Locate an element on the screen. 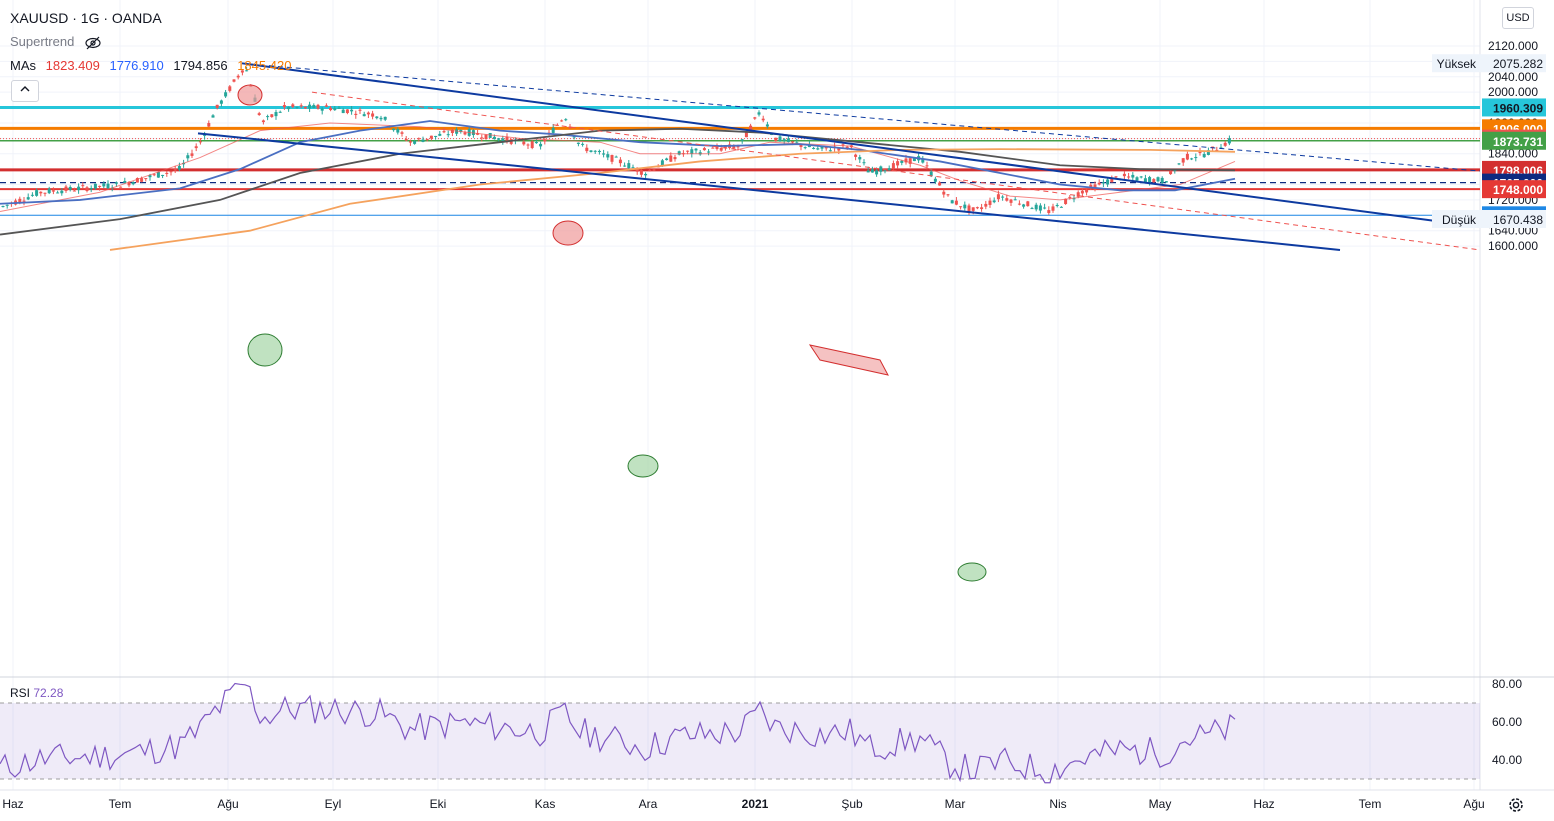 The width and height of the screenshot is (1554, 821). indicator-legend: Supertrend is located at coordinates (56, 42).